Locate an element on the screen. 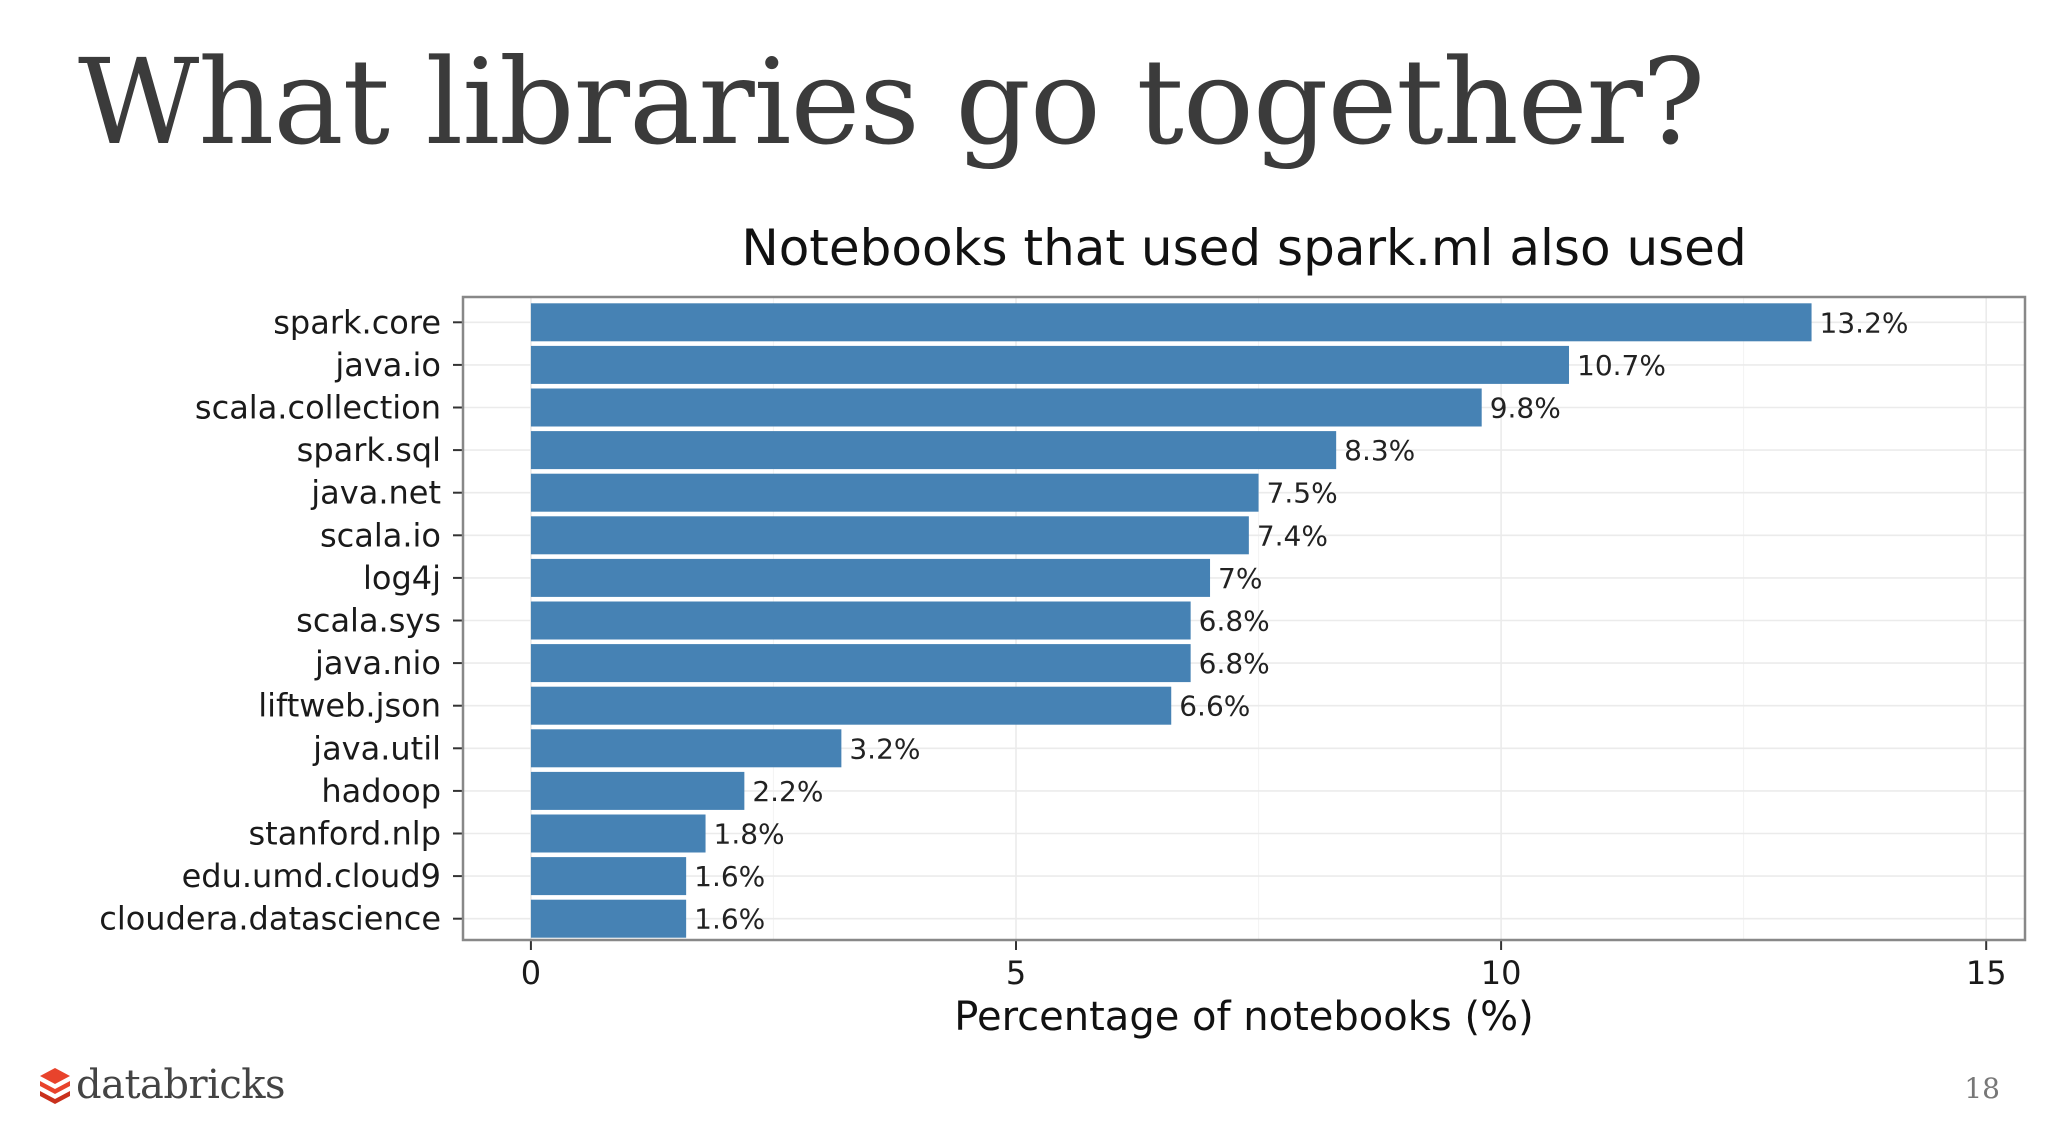 The height and width of the screenshot is (1126, 2048). y-tick-label: spark.core is located at coordinates (357, 322).